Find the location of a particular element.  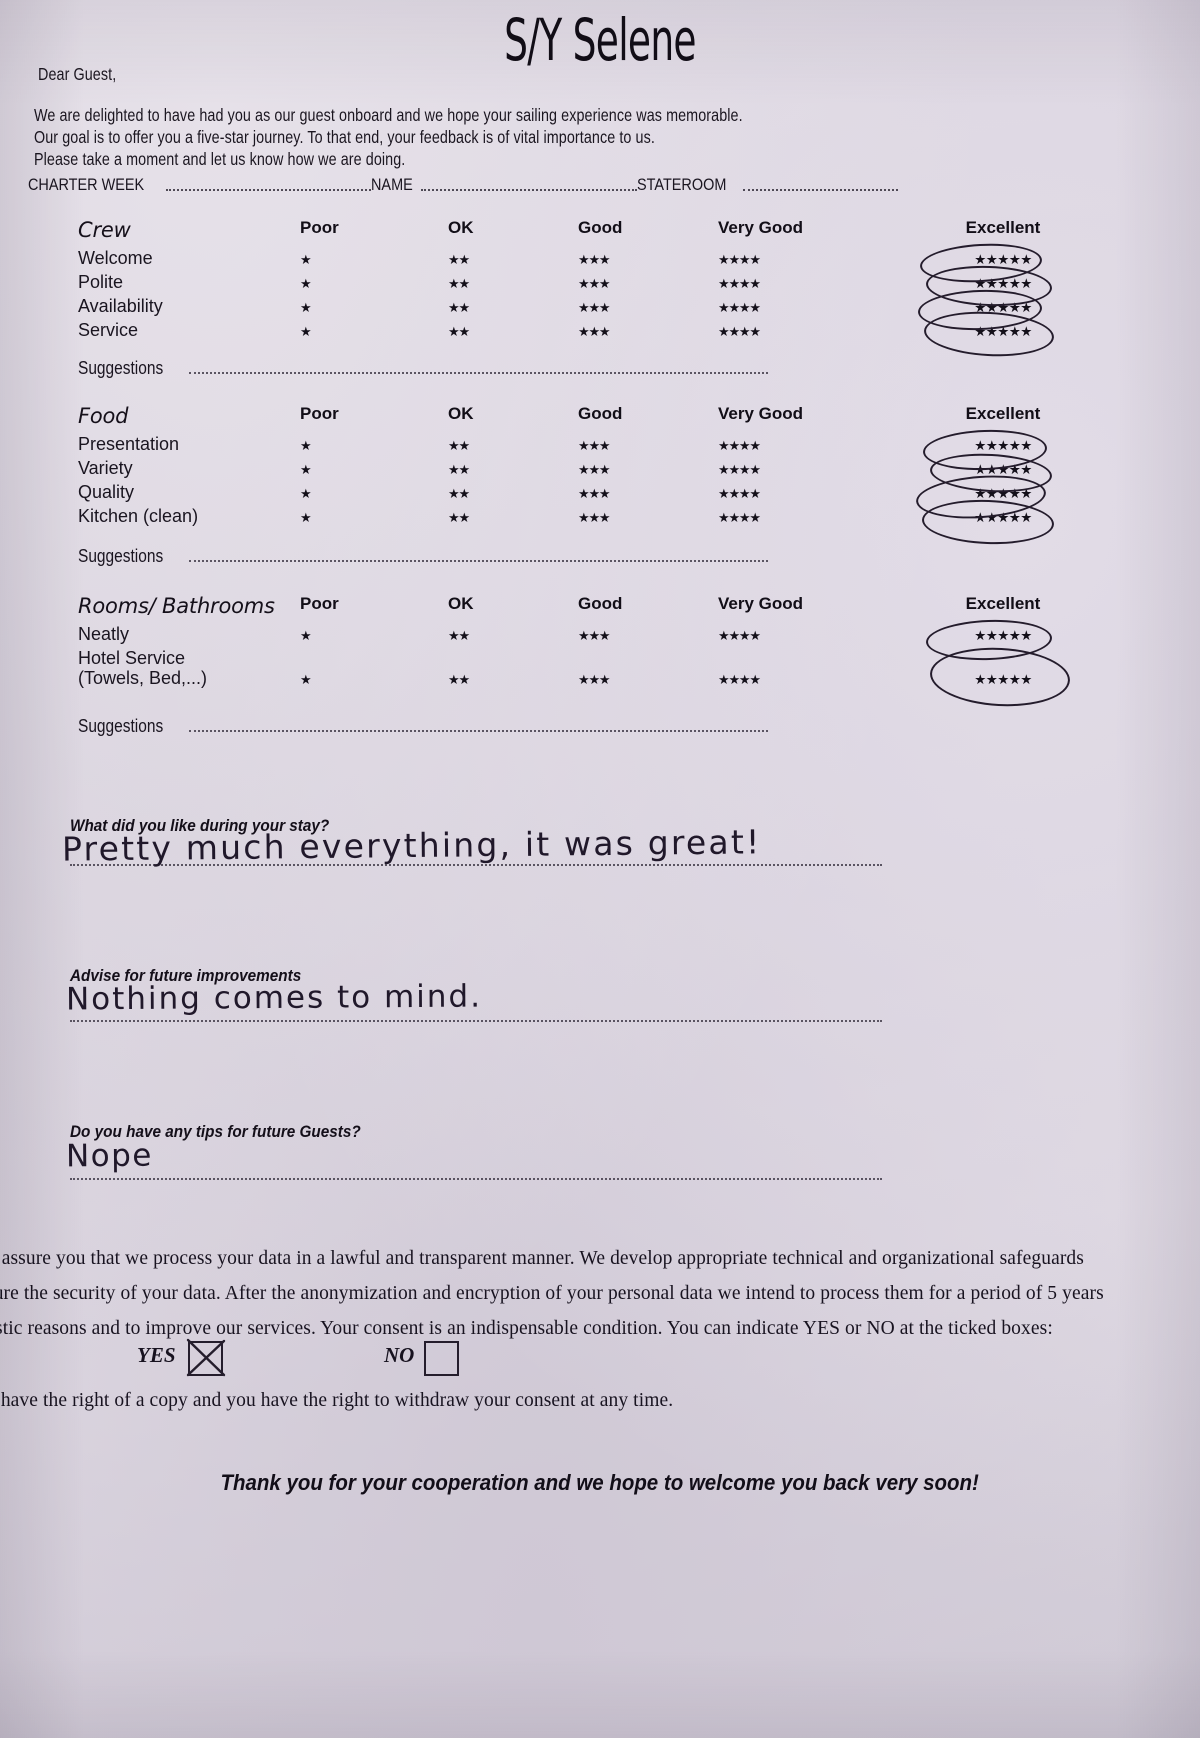

consent-yes-checkbox is located at coordinates (205, 1358).